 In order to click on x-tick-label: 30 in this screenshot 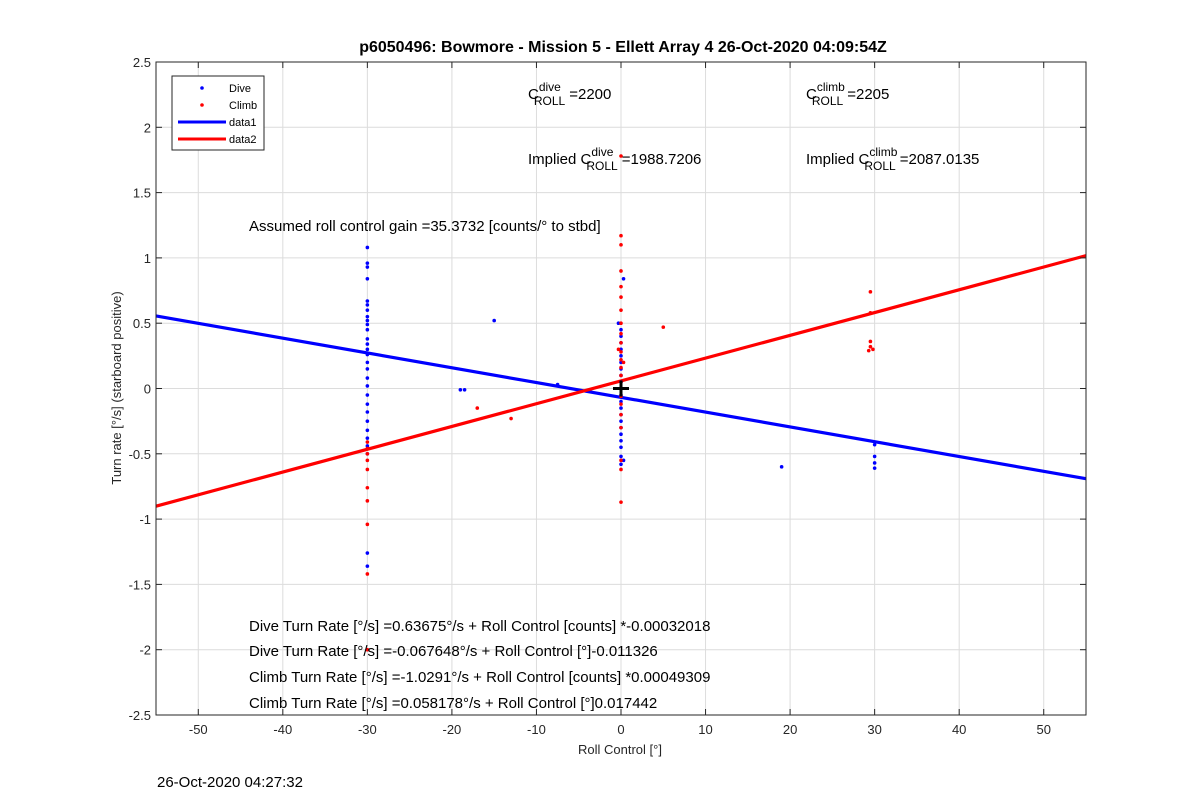, I will do `click(874, 729)`.